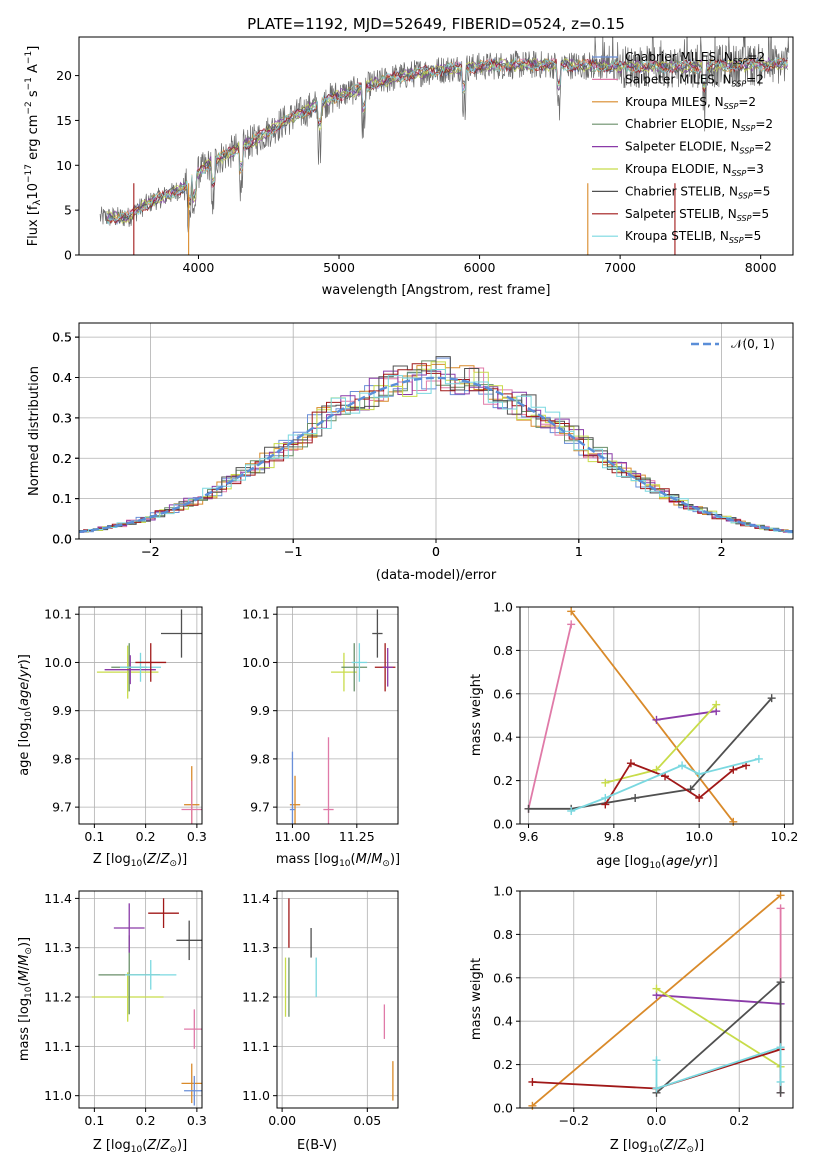 The height and width of the screenshot is (1174, 819). I want to click on legend-gaussian-label: 𝒩(0, 1), so click(753, 344).